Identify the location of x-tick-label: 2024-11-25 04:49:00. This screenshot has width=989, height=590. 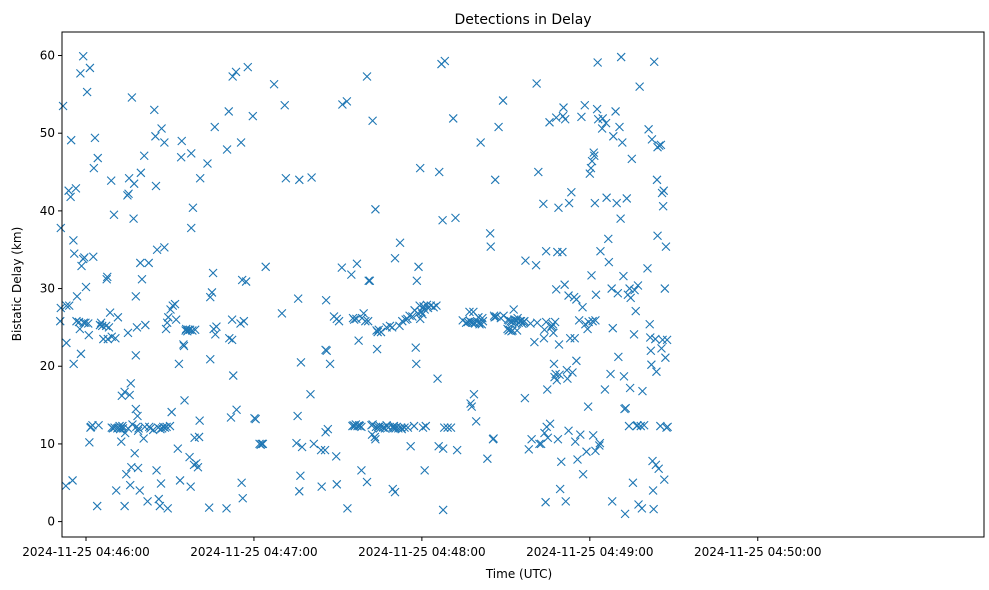
(589, 552).